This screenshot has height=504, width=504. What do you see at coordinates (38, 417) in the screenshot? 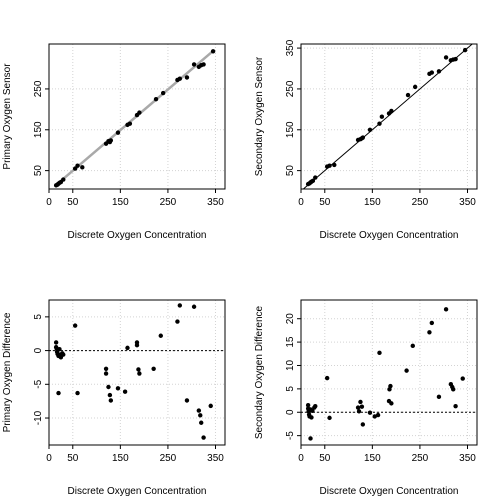
I see `y-tick-label: -10` at bounding box center [38, 417].